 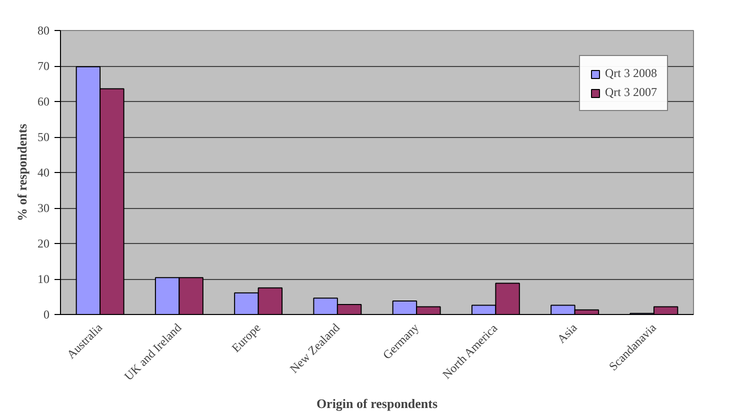 What do you see at coordinates (377, 404) in the screenshot?
I see `x-axis-title: Origin of respondents` at bounding box center [377, 404].